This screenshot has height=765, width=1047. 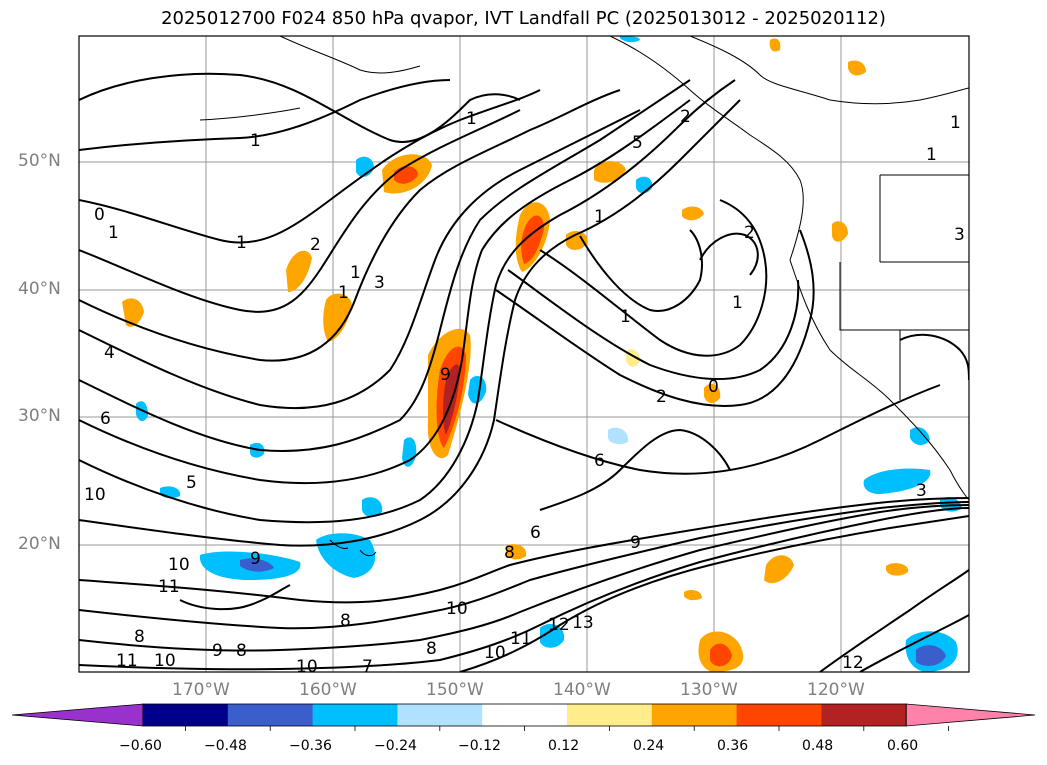 I want to click on lat-label-30n: 30°N, so click(x=39, y=416).